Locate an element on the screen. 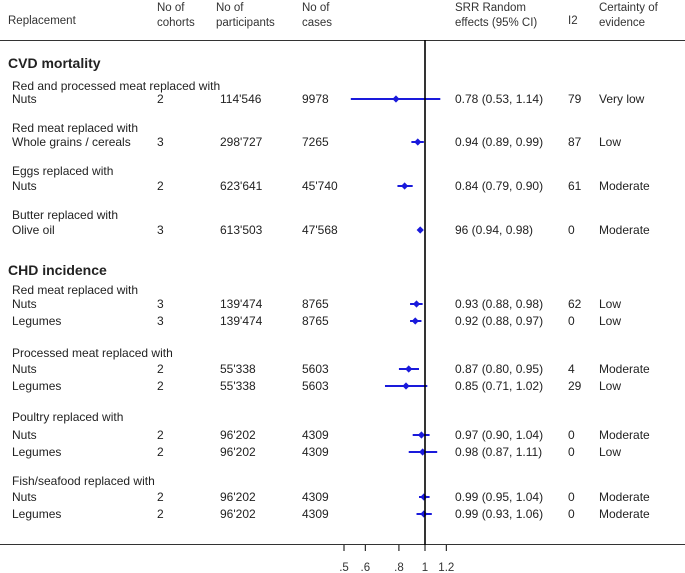  row-participants: 139'474 is located at coordinates (241, 304).